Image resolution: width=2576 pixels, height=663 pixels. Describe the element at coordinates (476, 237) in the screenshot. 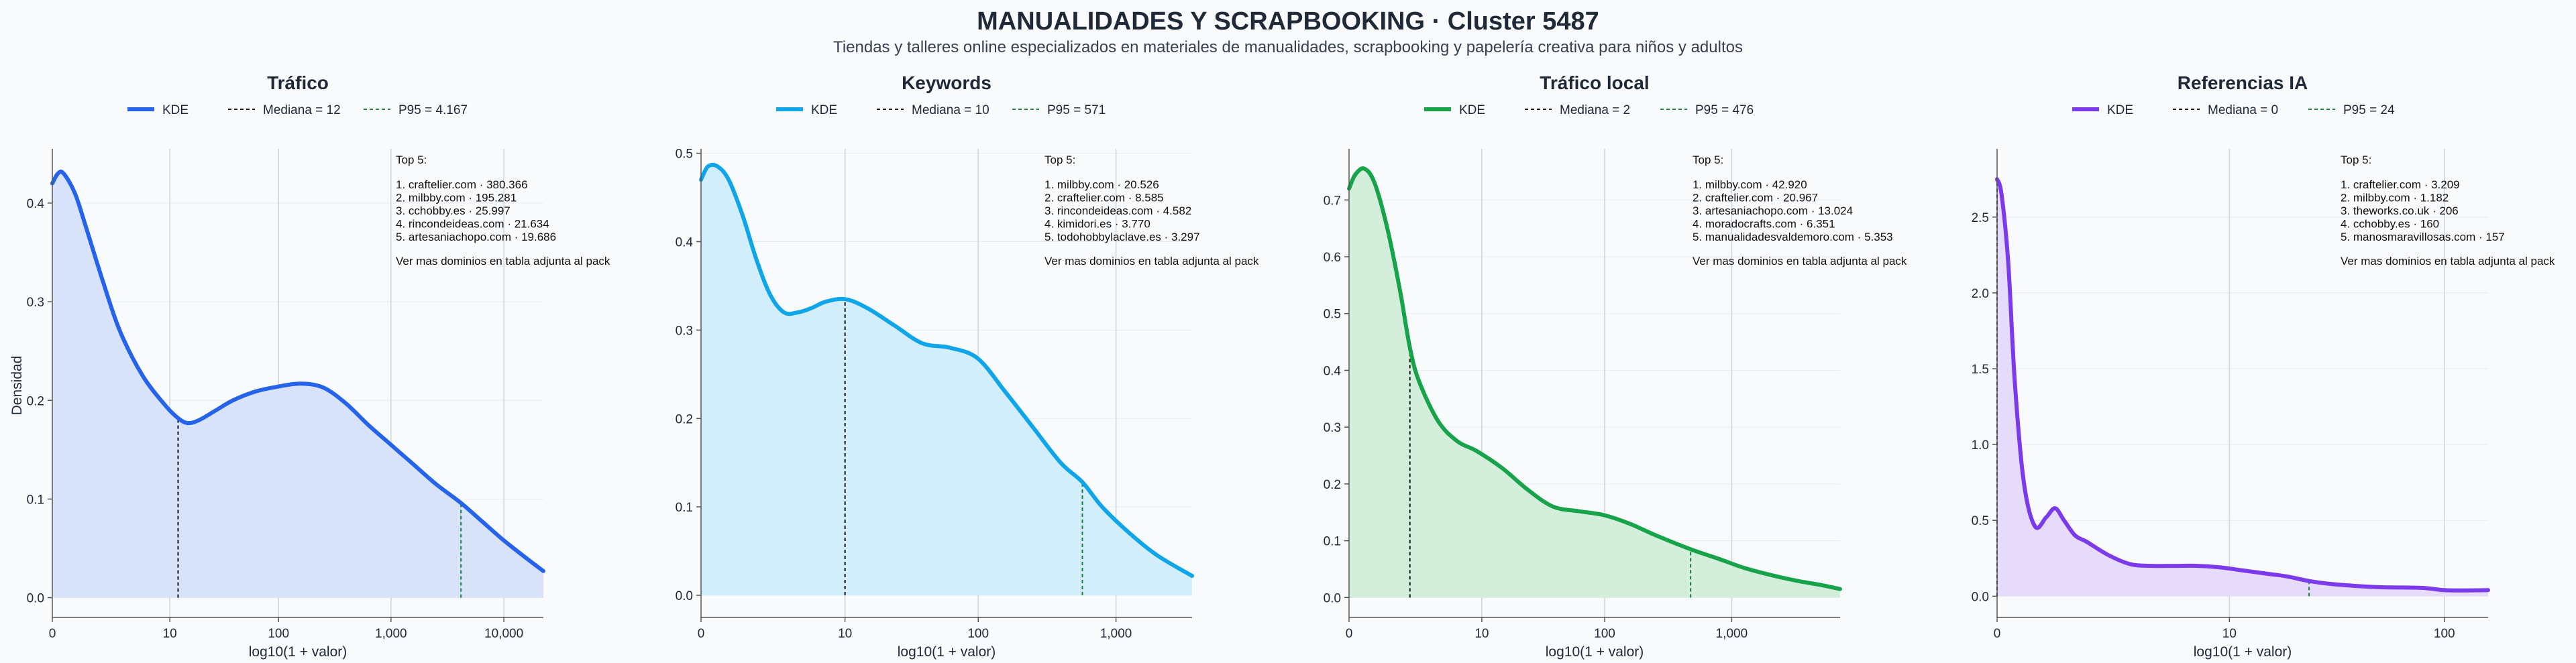

I see `top5-item: 5. artesaniachopo.com · 19.686` at that location.